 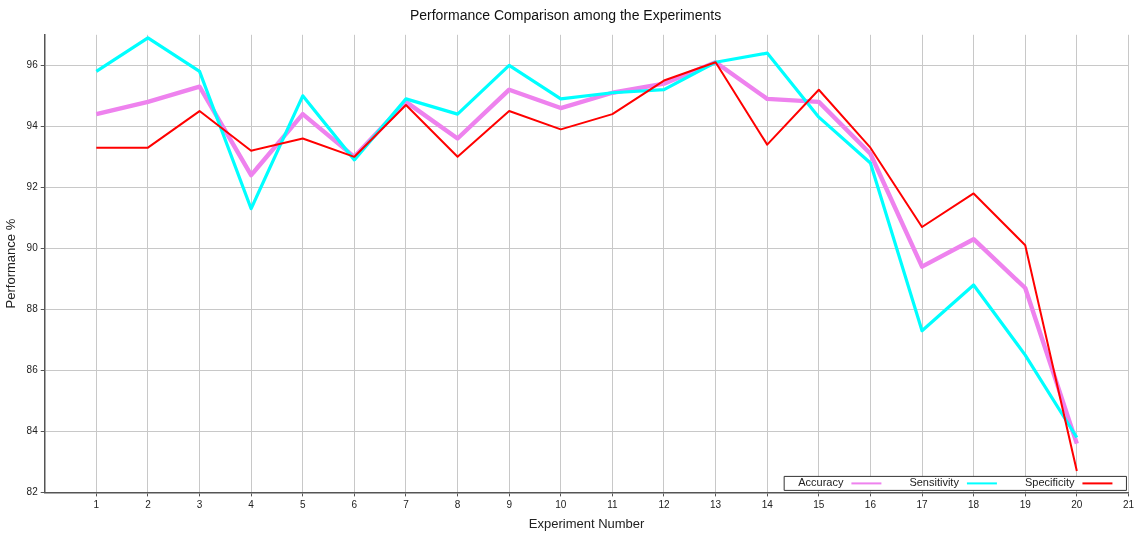 I want to click on x-tick-label: 6, so click(x=354, y=505).